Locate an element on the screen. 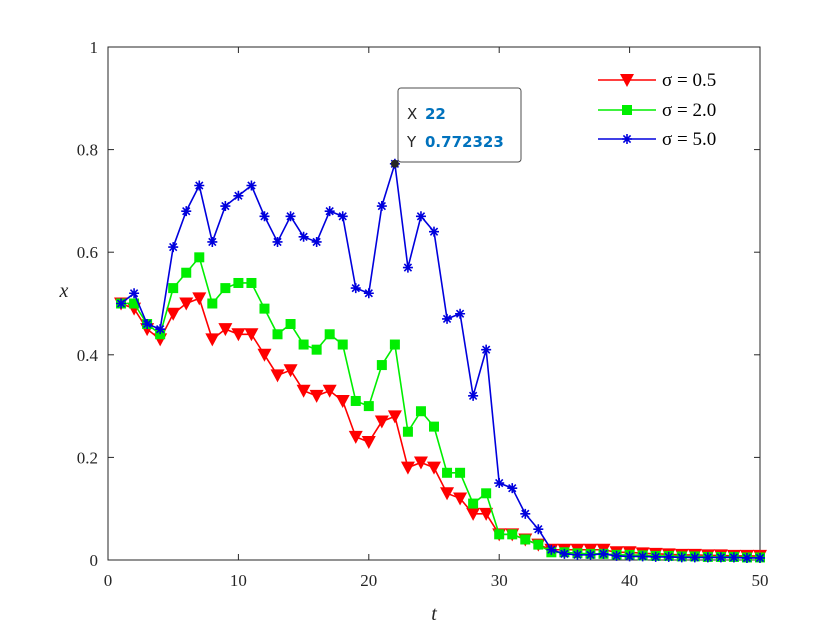 Image resolution: width=840 pixels, height=630 pixels. y-tick-label: 0.6 is located at coordinates (87, 252).